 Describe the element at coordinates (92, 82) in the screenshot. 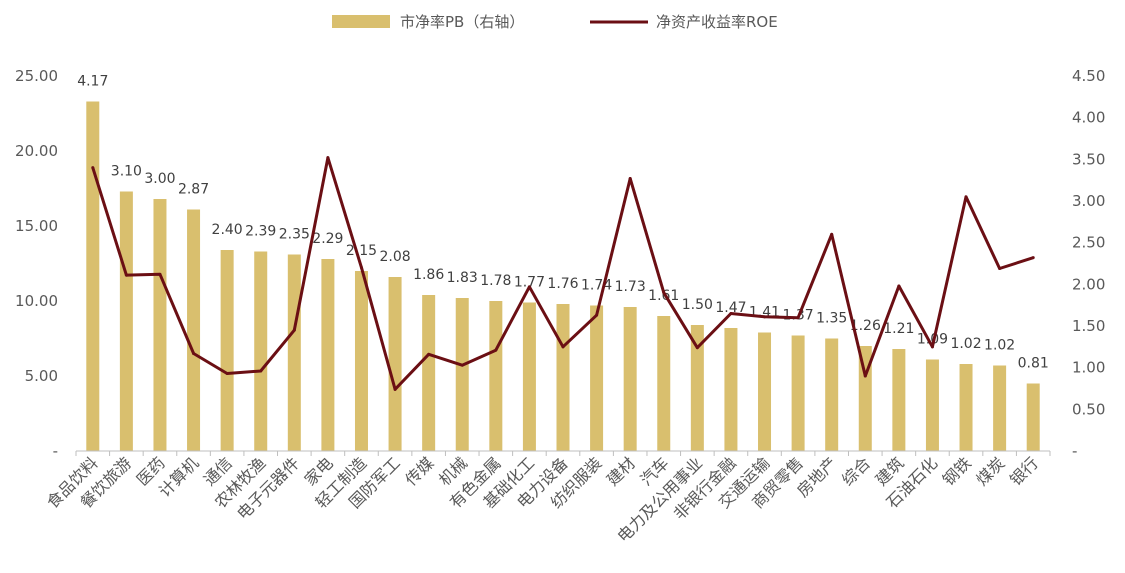

I see `bar-data-label: 4.17` at that location.